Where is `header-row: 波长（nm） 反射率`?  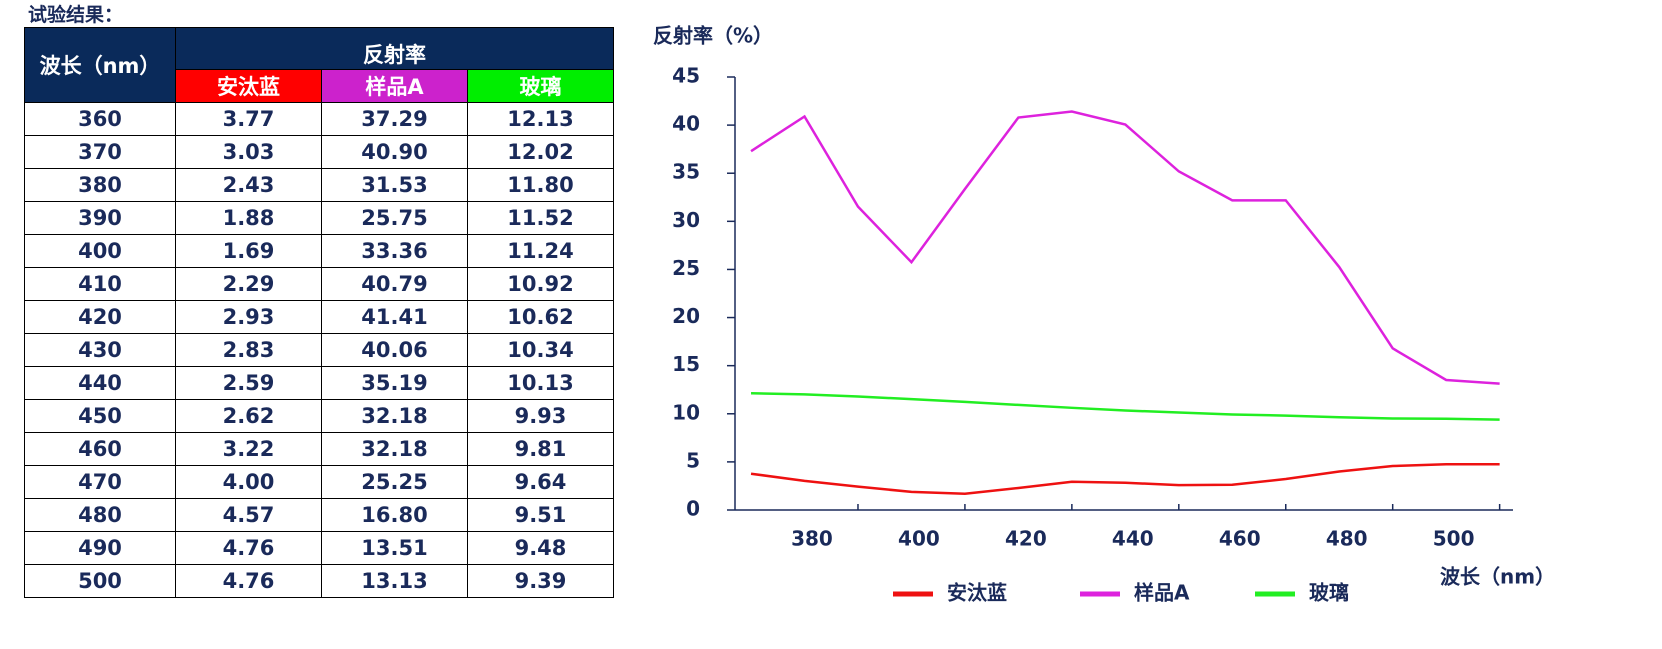
header-row: 波长（nm） 反射率 is located at coordinates (319, 65).